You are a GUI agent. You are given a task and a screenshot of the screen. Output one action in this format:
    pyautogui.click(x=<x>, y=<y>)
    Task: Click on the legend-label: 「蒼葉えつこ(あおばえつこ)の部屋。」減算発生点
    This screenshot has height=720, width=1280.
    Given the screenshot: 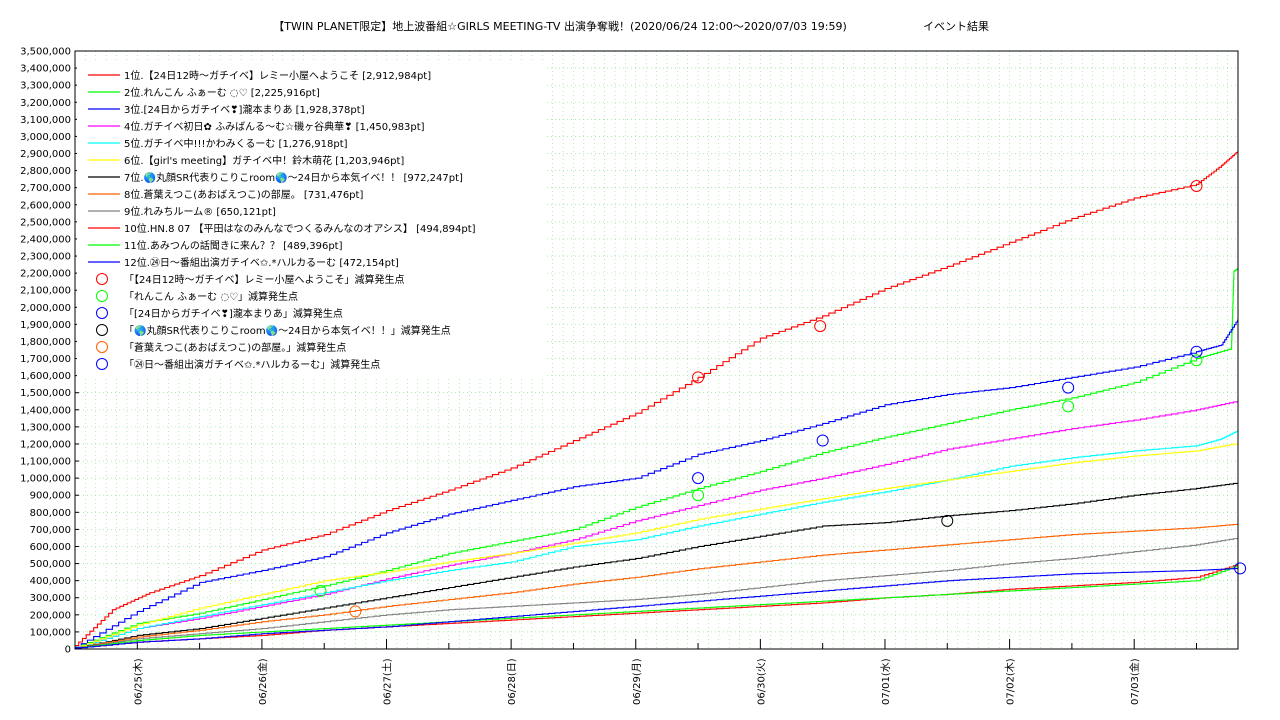 What is the action you would take?
    pyautogui.click(x=235, y=347)
    